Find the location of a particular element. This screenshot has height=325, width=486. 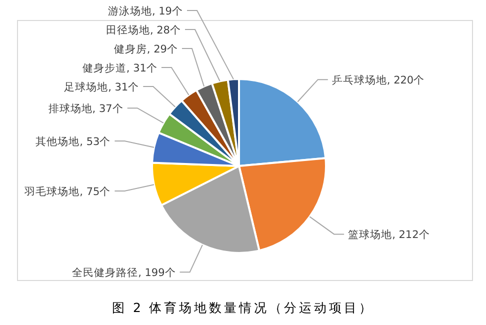

slice-label: 全民健身路径, 199个 is located at coordinates (124, 273).